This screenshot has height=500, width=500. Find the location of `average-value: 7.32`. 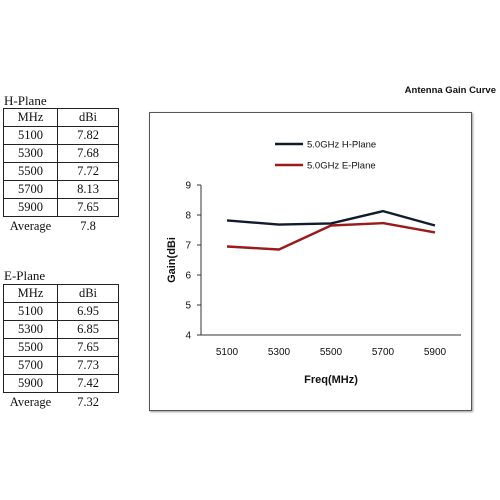

average-value: 7.32 is located at coordinates (88, 402).